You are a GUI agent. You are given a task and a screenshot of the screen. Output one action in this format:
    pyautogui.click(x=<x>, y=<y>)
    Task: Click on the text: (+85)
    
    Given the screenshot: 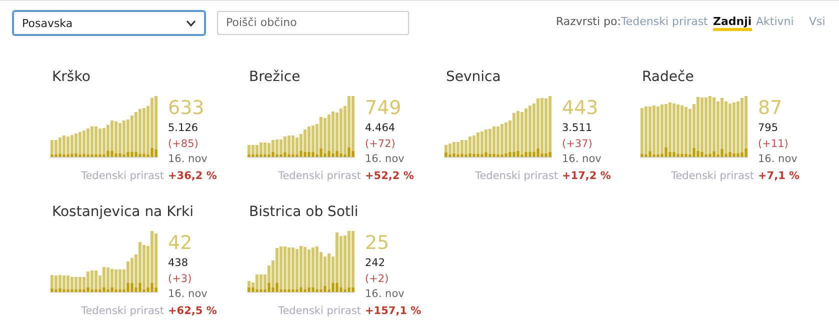 What is the action you would take?
    pyautogui.click(x=183, y=144)
    